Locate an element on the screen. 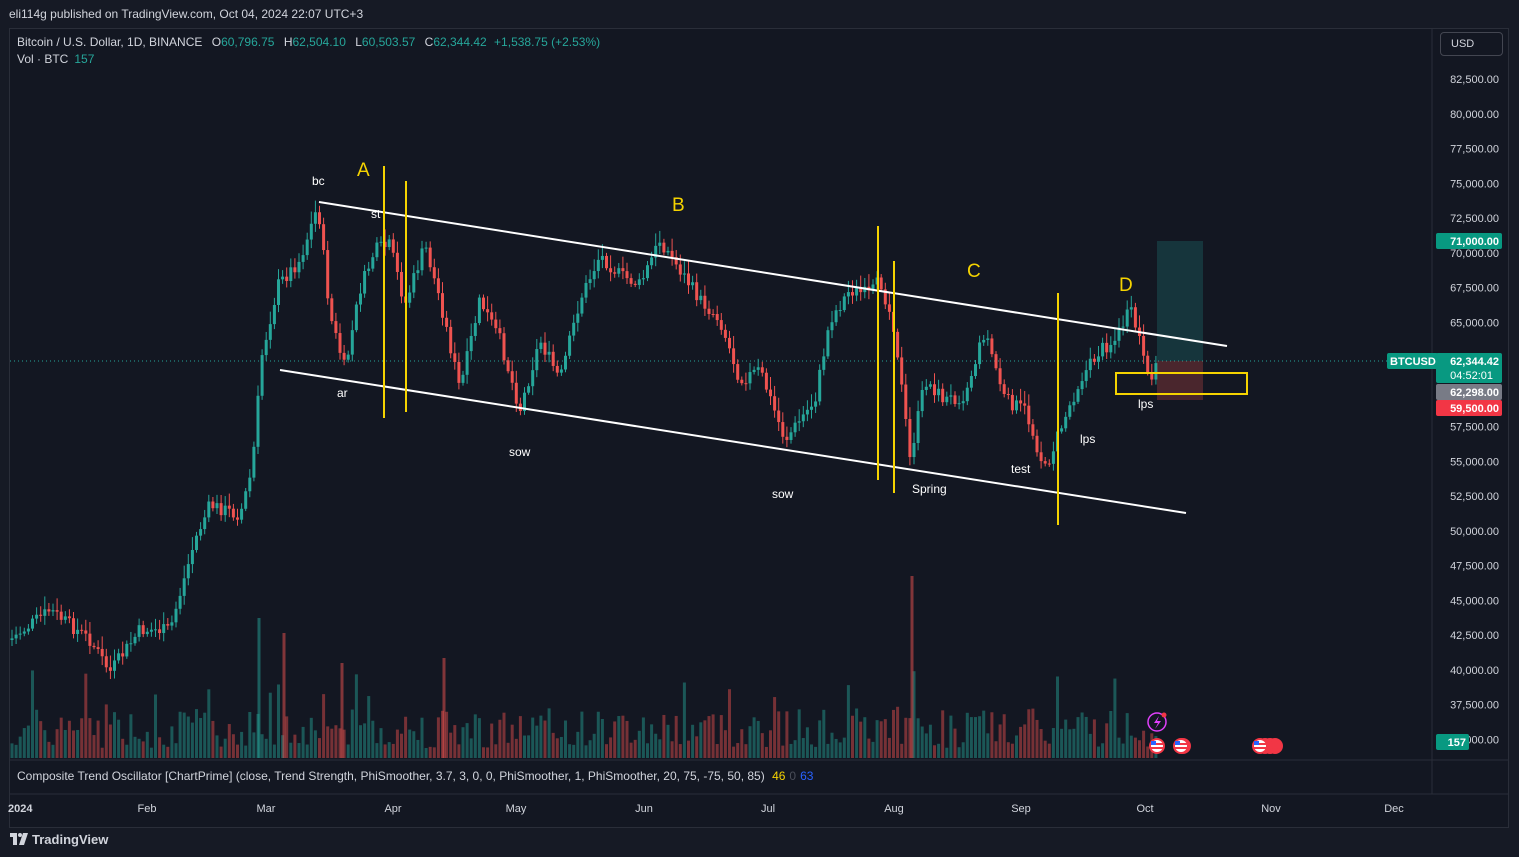 The width and height of the screenshot is (1519, 857). price-axis-tick: 80,000.00 is located at coordinates (1474, 115).